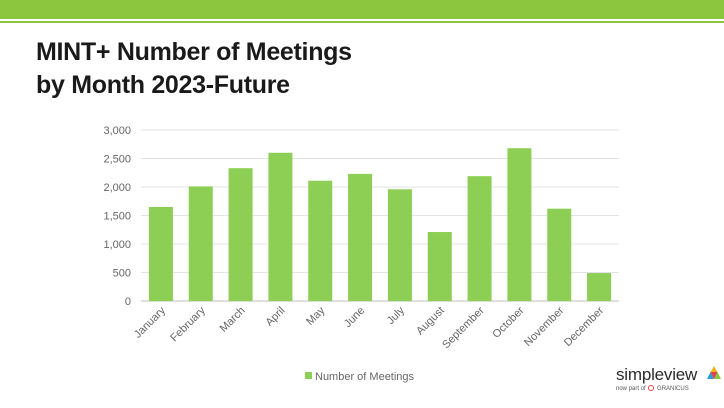 The width and height of the screenshot is (724, 408). I want to click on bar-january, so click(160, 253).